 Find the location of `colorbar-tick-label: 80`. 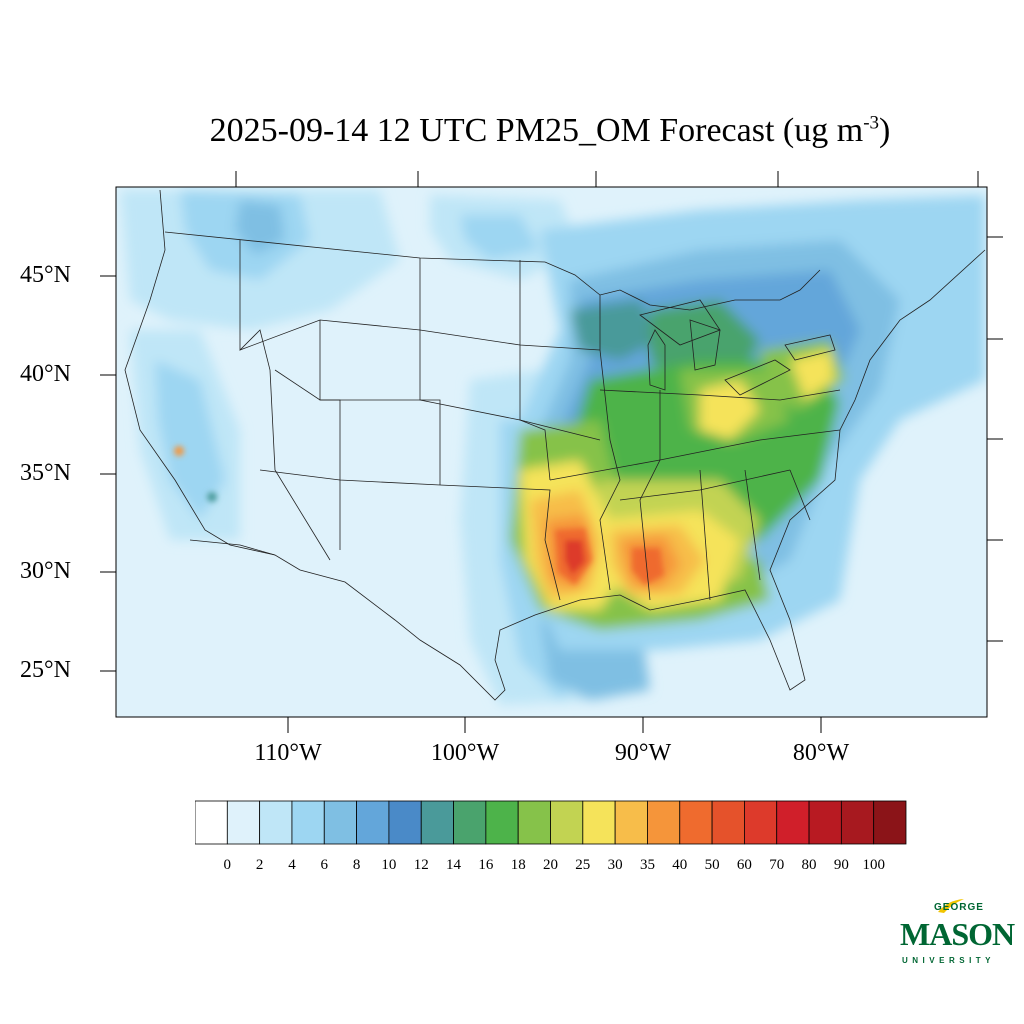

colorbar-tick-label: 80 is located at coordinates (809, 865).